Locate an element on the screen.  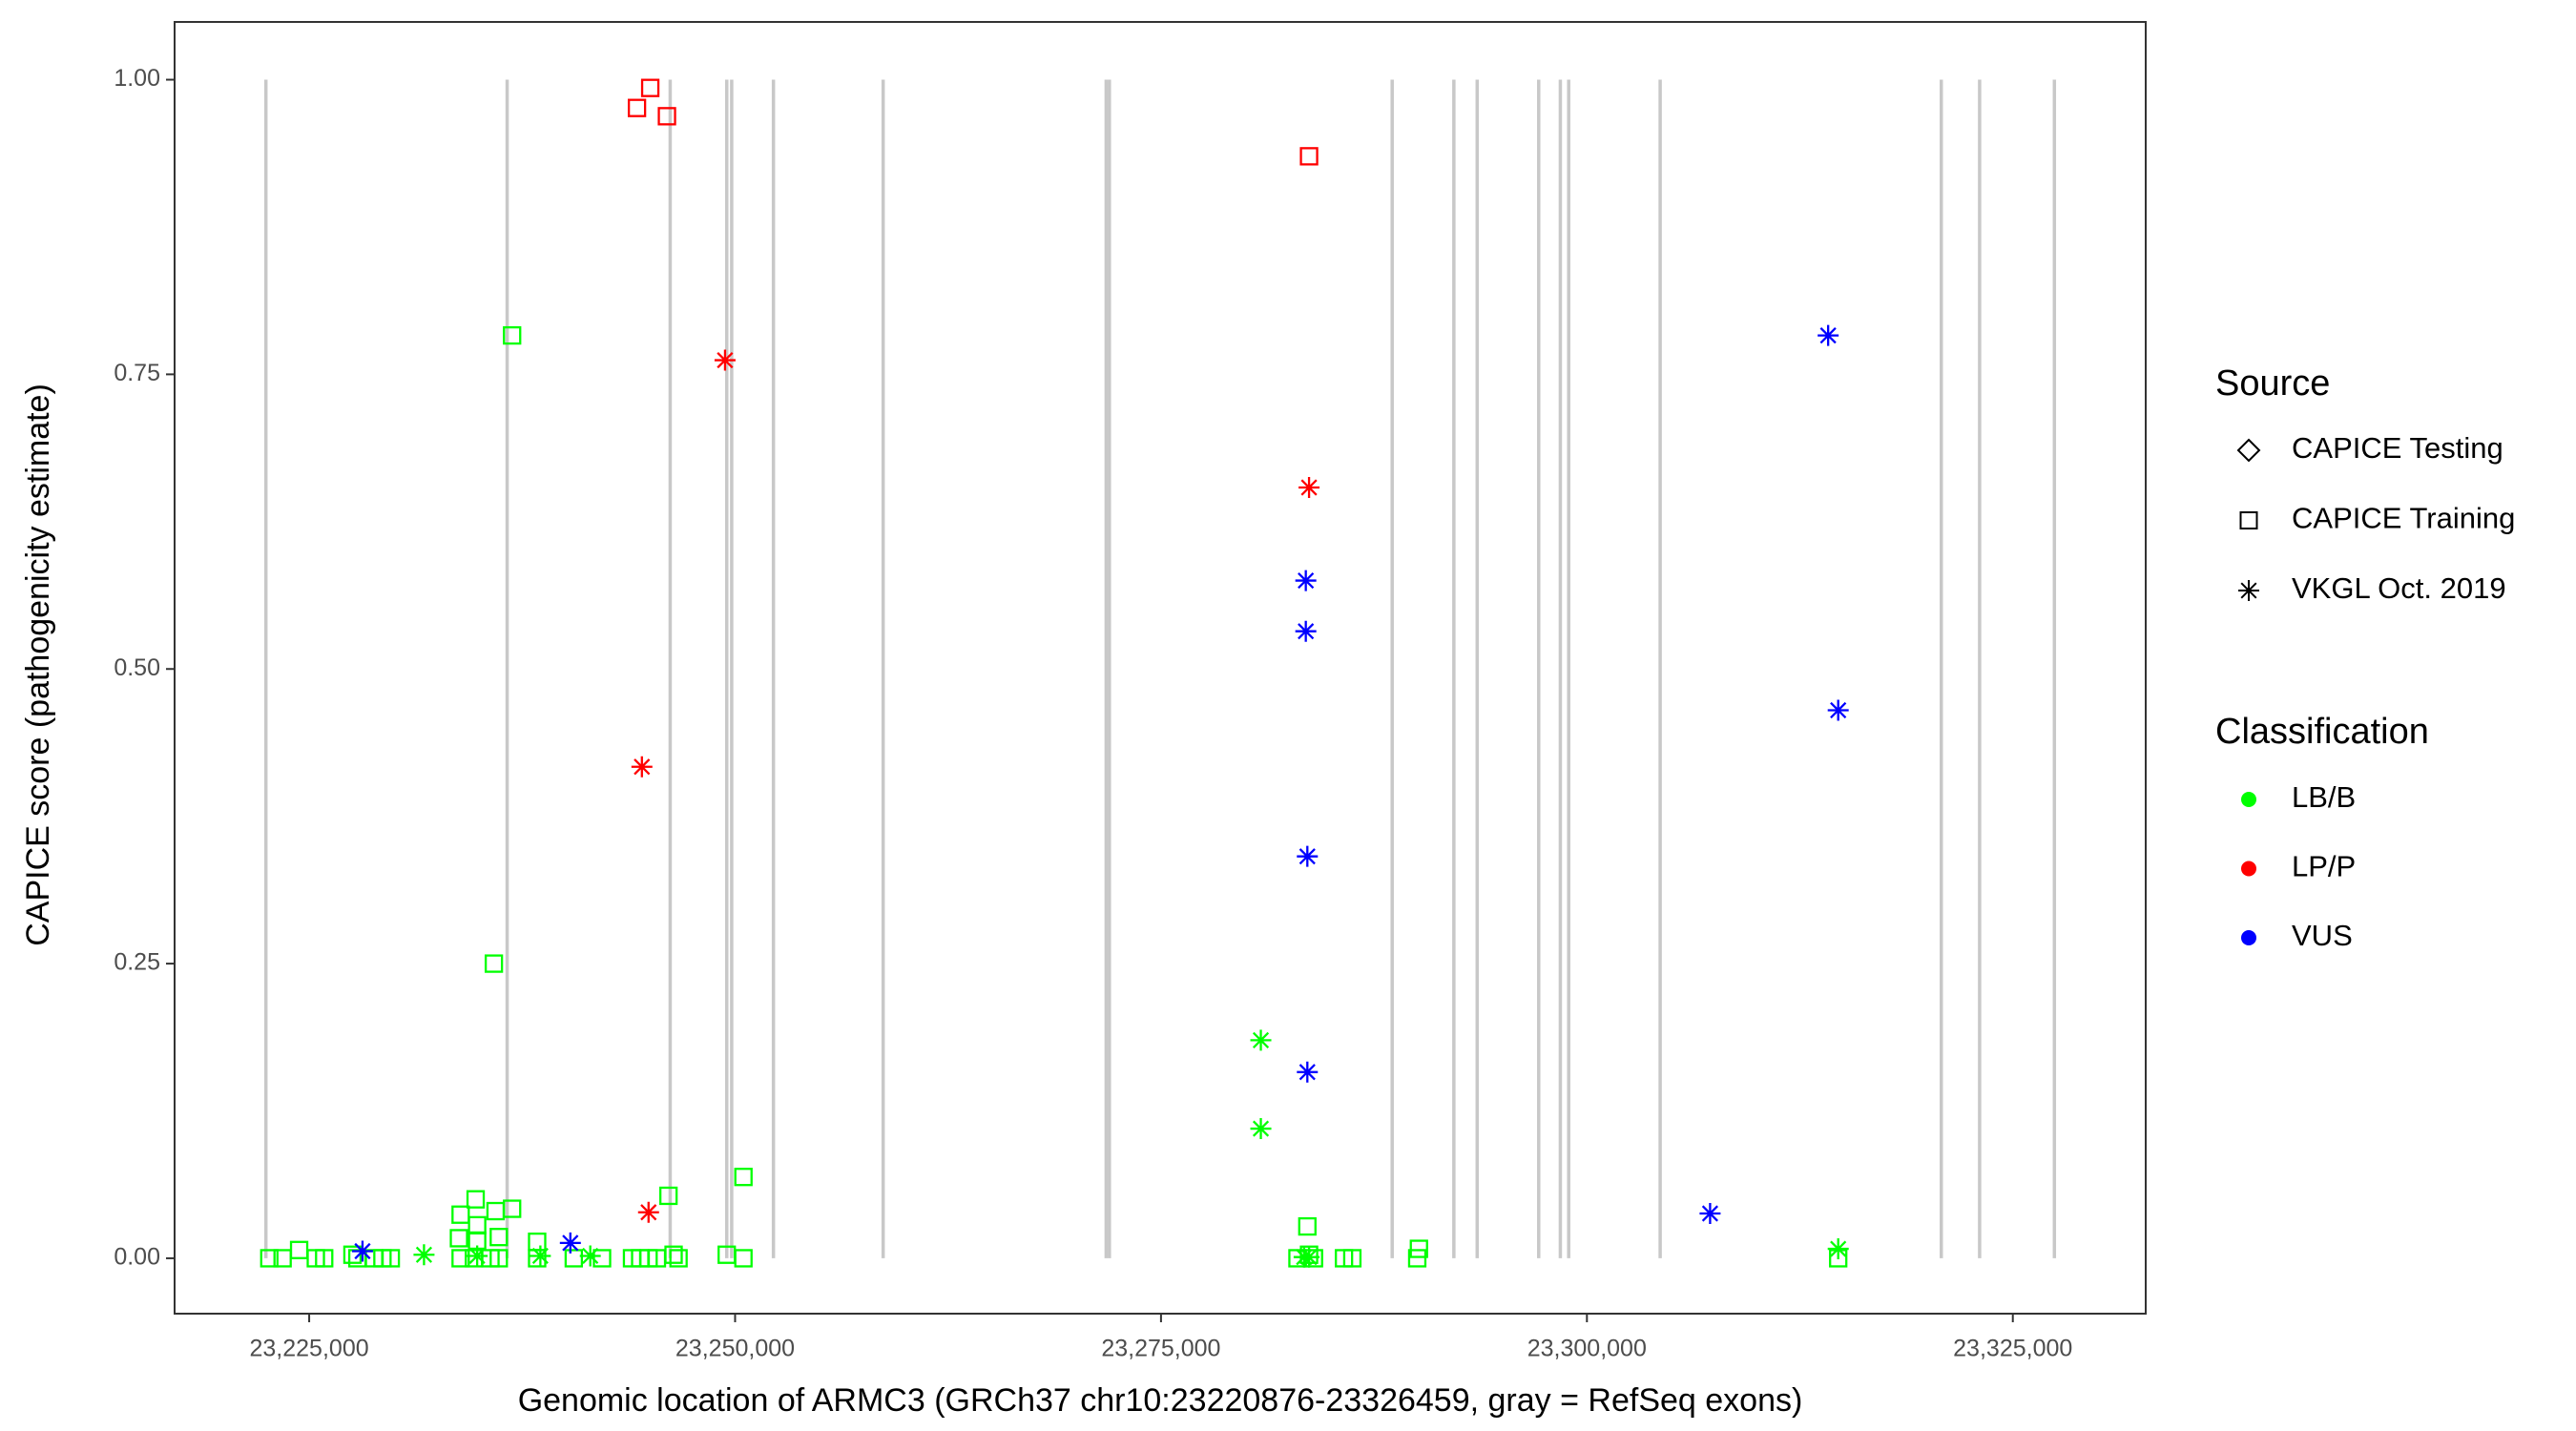
y-tick-label: 0.50 is located at coordinates (137, 667).